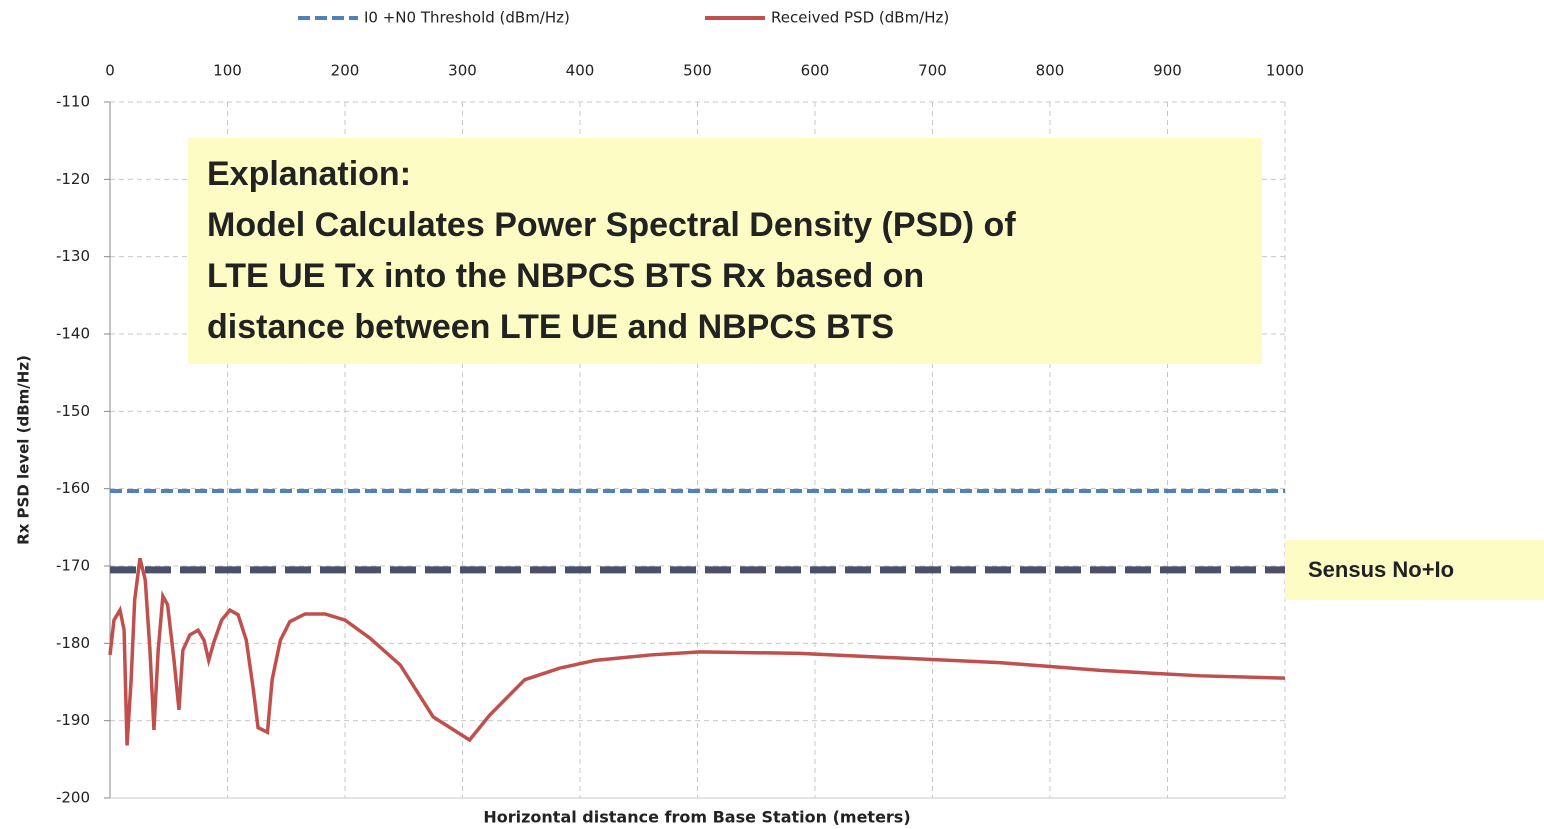 Image resolution: width=1544 pixels, height=829 pixels. I want to click on x-tick-label: 800, so click(1050, 71).